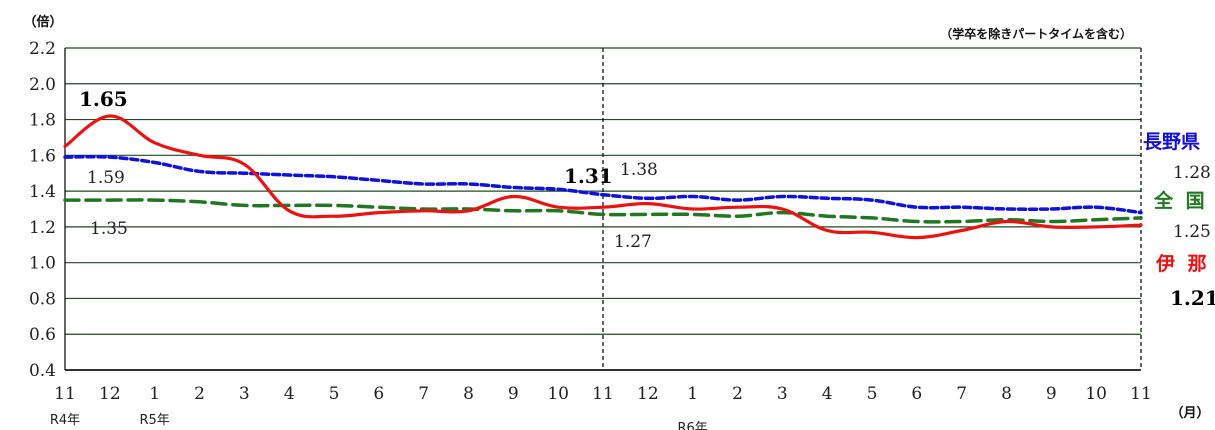 The image size is (1215, 430). What do you see at coordinates (155, 420) in the screenshot?
I see `year-label: R5年` at bounding box center [155, 420].